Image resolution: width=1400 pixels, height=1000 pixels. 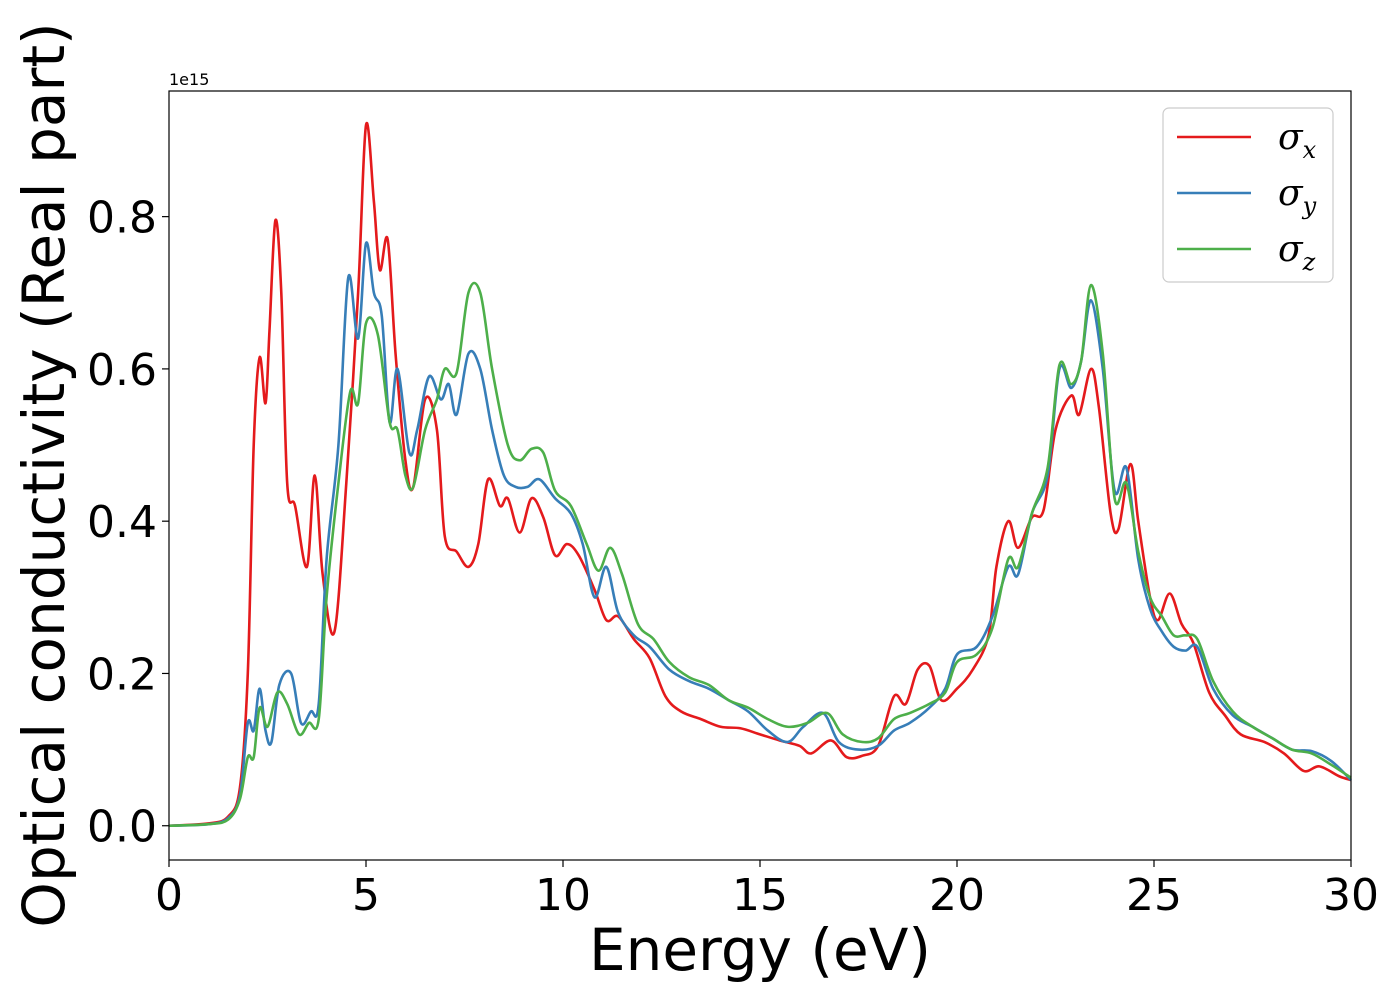 What do you see at coordinates (366, 895) in the screenshot?
I see `x-tick-label: 5` at bounding box center [366, 895].